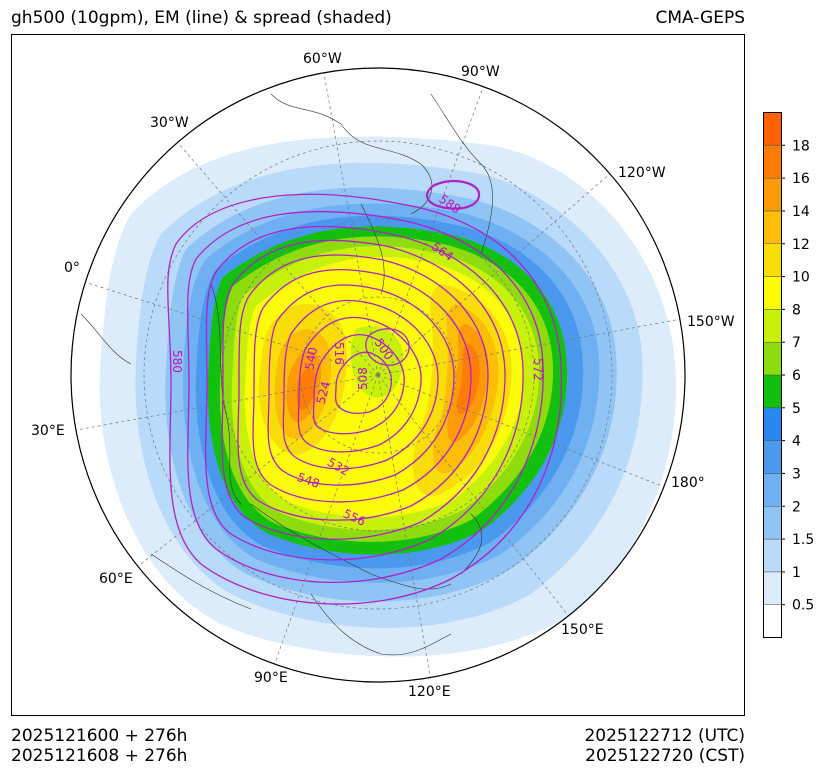  I want to click on colorbar-tick-label: 7, so click(796, 343).